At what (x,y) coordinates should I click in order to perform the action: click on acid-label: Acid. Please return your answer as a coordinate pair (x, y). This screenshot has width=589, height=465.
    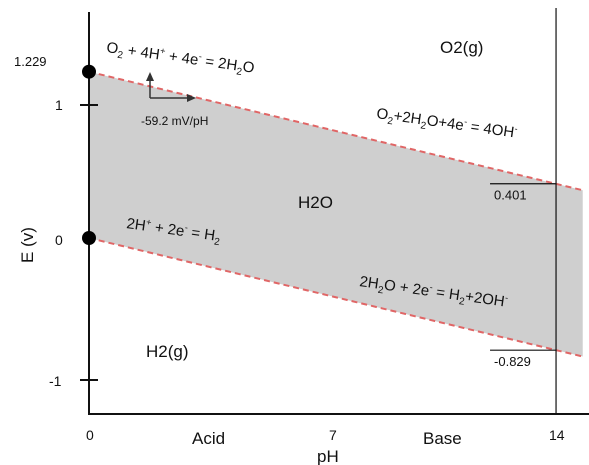
    Looking at the image, I should click on (208, 438).